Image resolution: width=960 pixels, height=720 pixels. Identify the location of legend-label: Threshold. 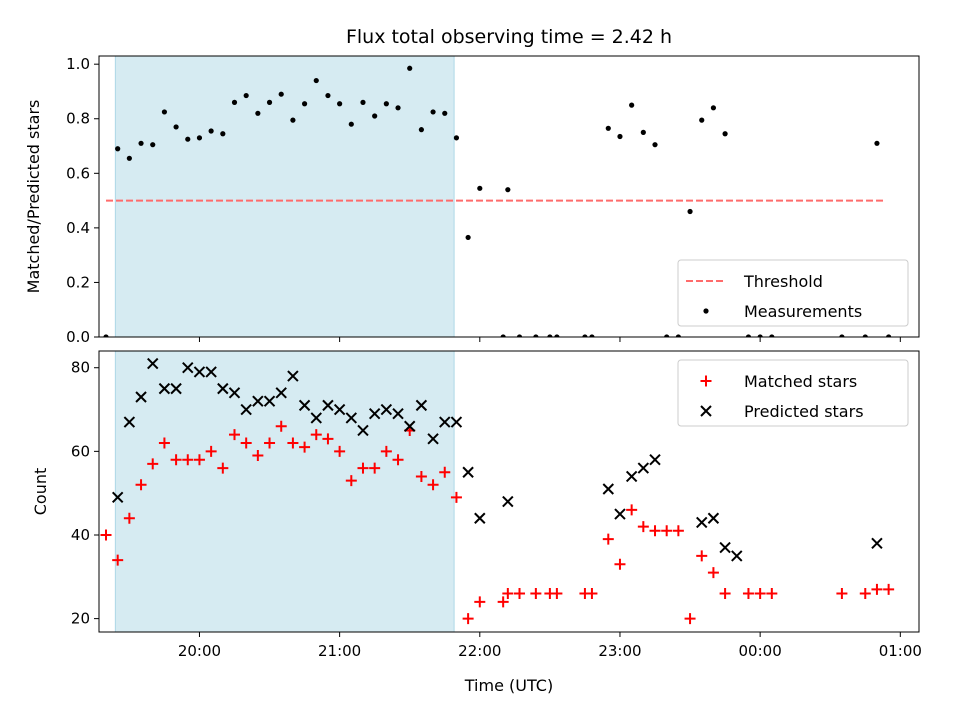
(783, 281).